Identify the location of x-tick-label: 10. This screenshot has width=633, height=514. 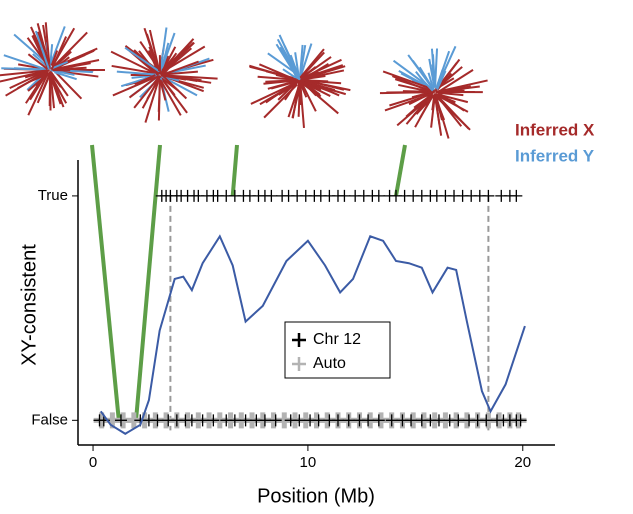
(308, 462).